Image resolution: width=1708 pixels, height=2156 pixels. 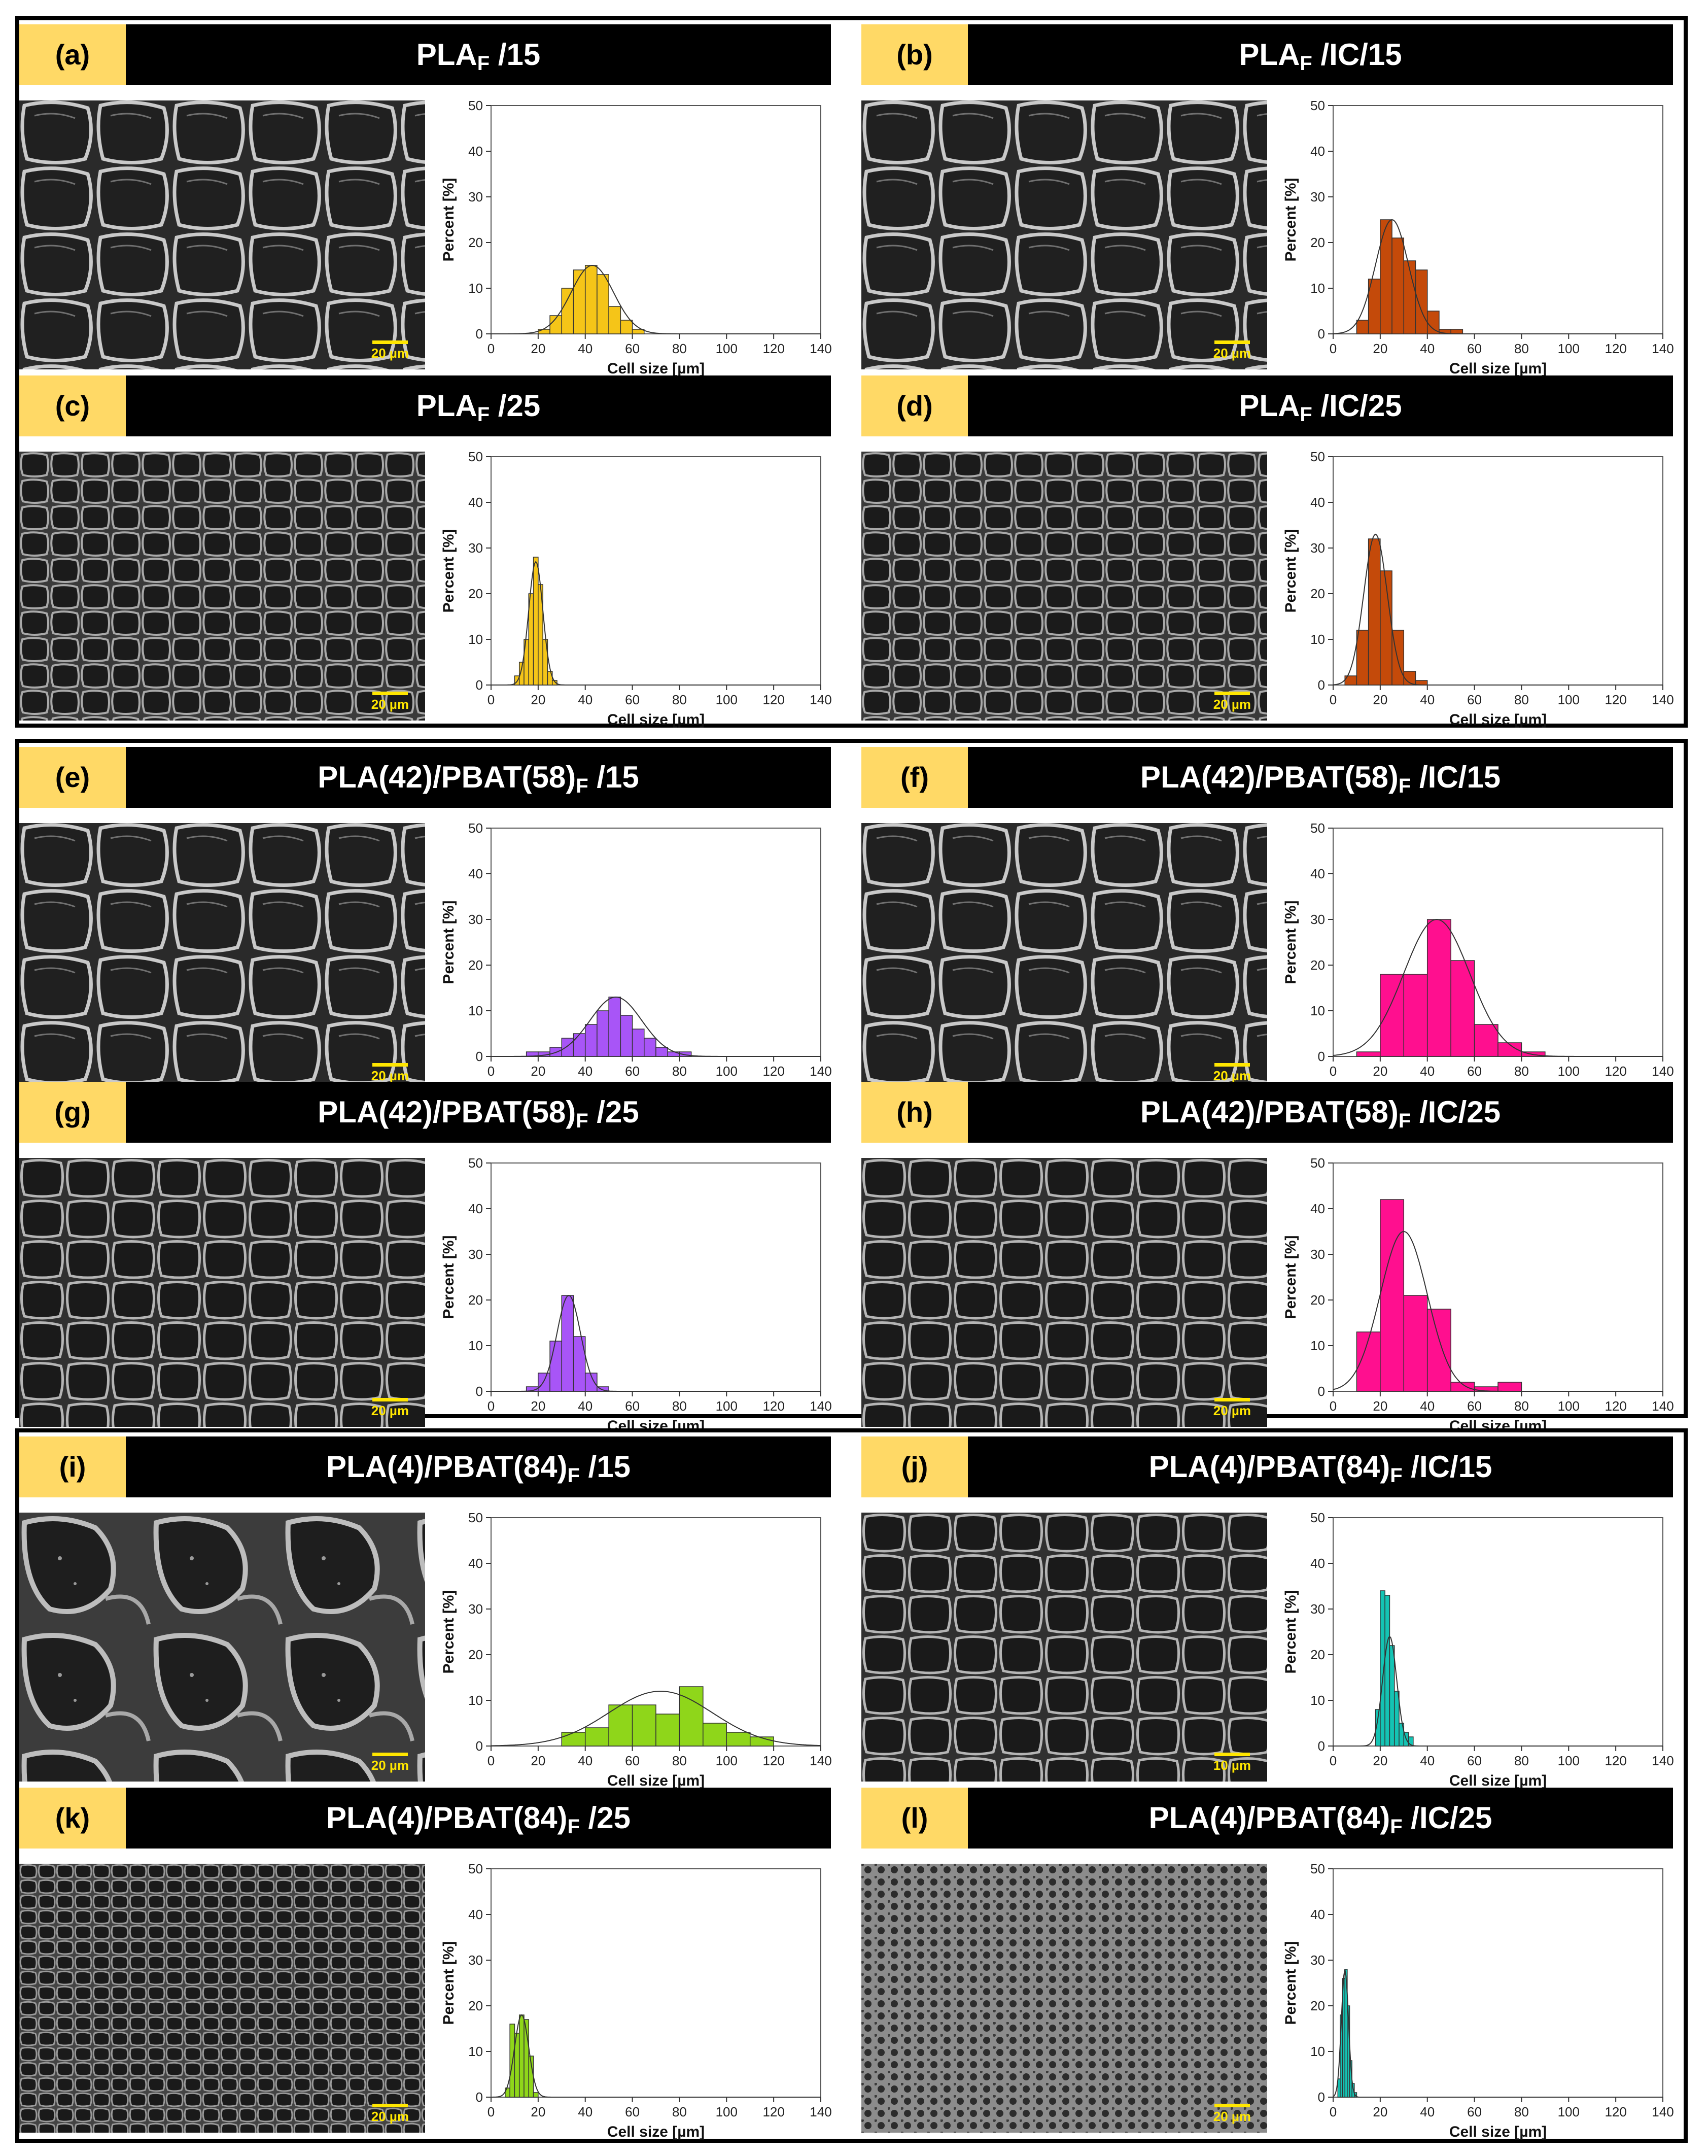 What do you see at coordinates (1267, 1466) in the screenshot?
I see `panel-header: (j) PLA(4)/PBAT(84)F /IC/15` at bounding box center [1267, 1466].